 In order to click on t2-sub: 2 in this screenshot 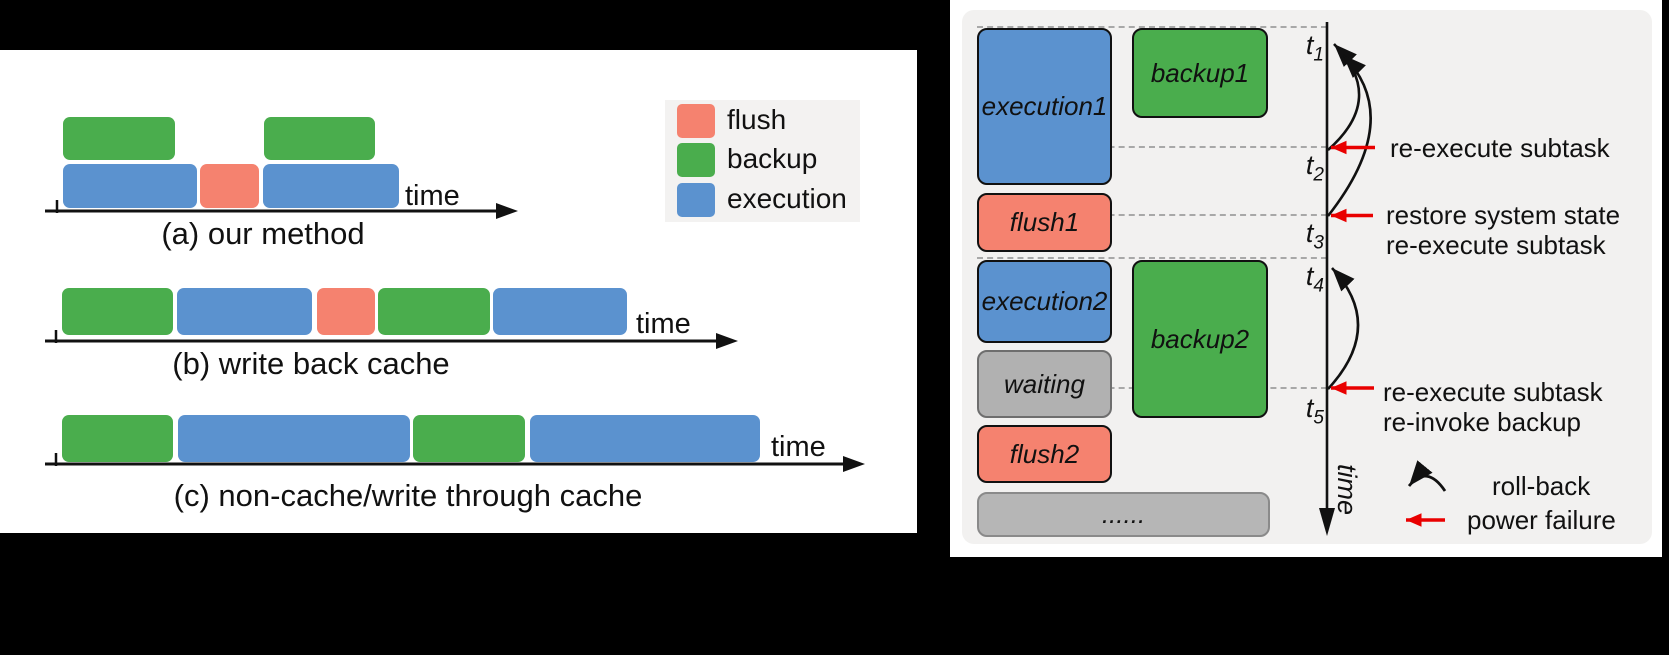, I will do `click(1318, 175)`.